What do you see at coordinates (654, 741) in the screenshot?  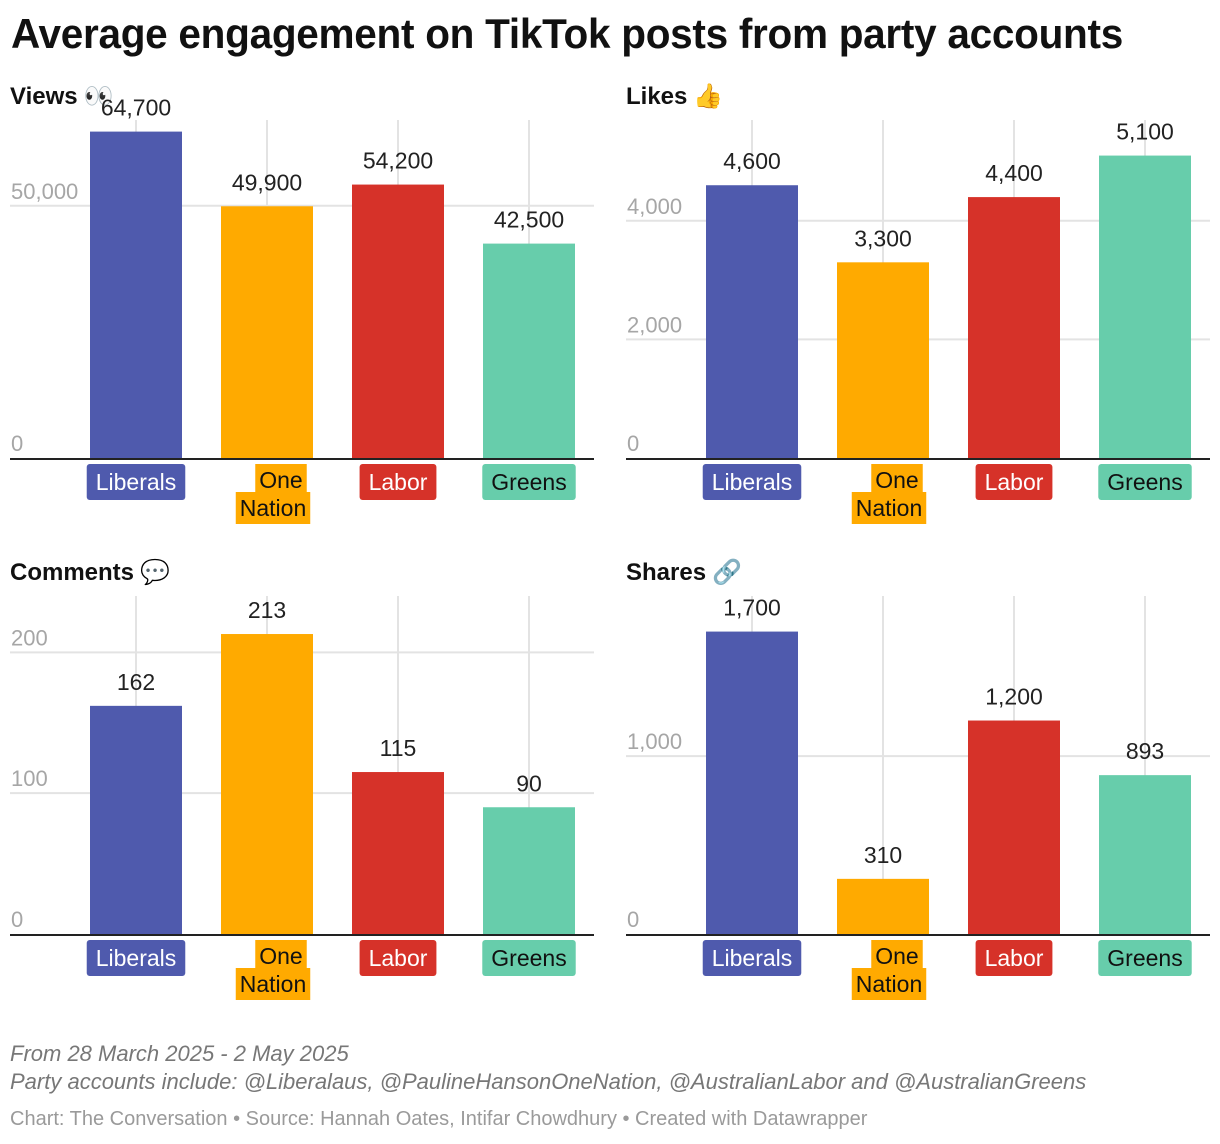 I see `y-tick-label: 1,000` at bounding box center [654, 741].